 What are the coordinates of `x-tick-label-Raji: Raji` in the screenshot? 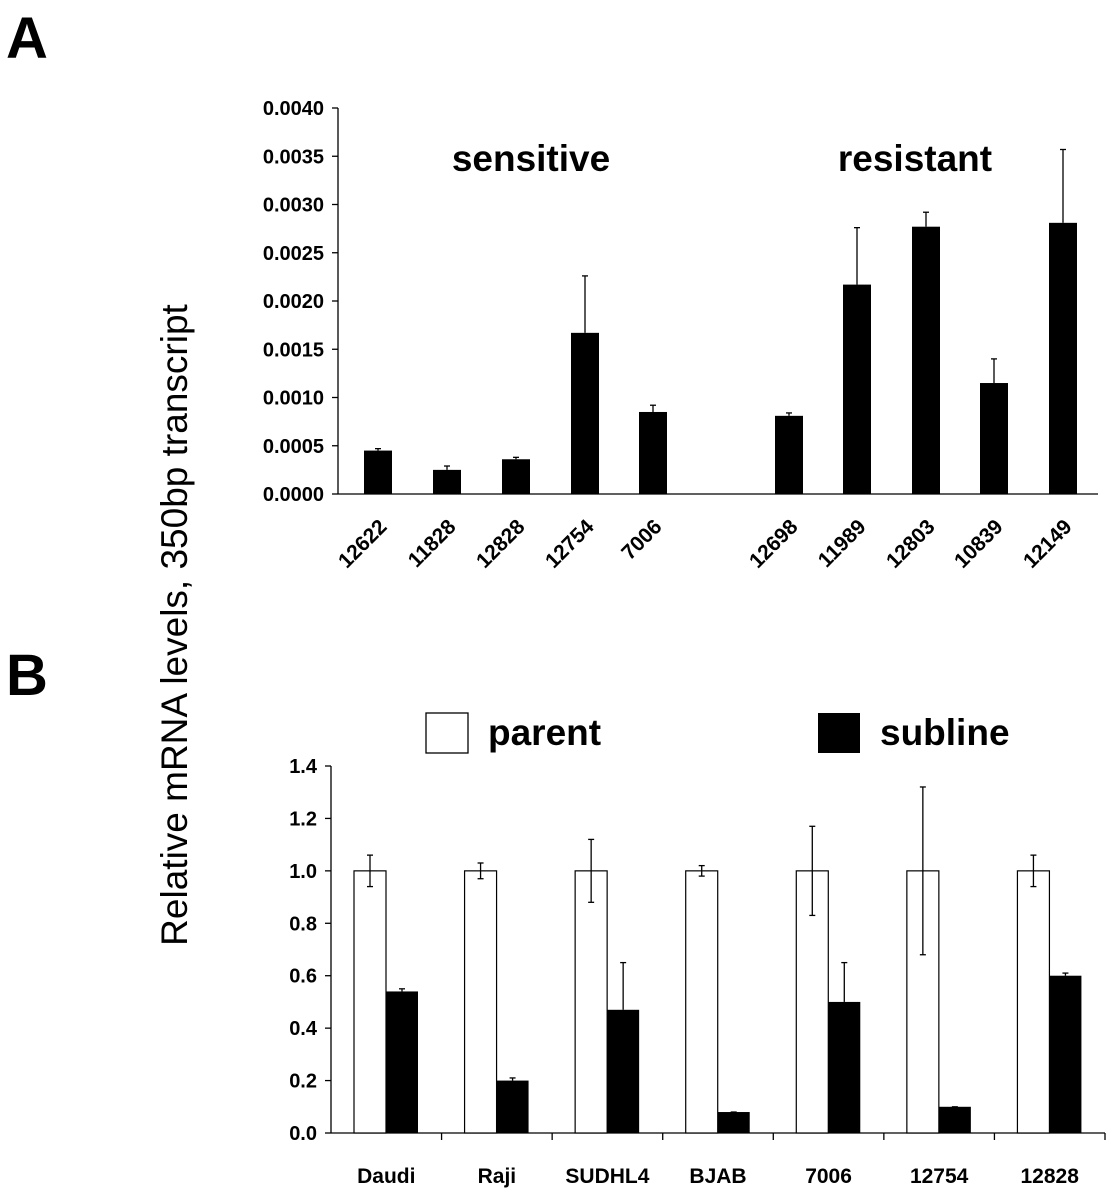 It's located at (497, 1176).